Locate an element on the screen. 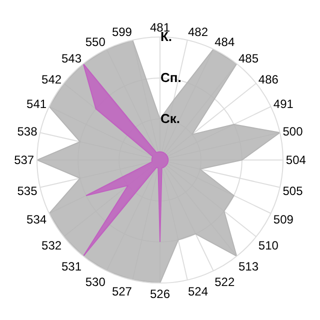 Image resolution: width=320 pixels, height=320 pixels. spoke-label: 524 is located at coordinates (198, 291).